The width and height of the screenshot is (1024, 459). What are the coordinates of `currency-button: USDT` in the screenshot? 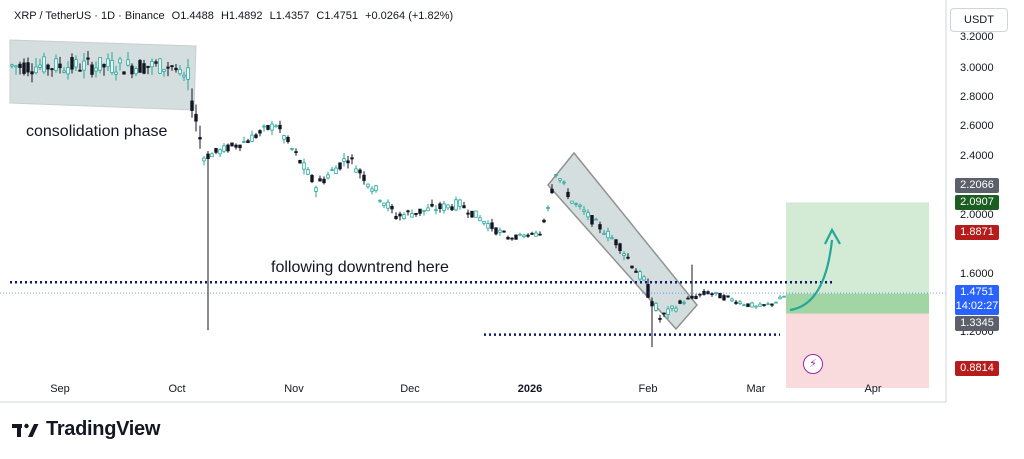 It's located at (979, 20).